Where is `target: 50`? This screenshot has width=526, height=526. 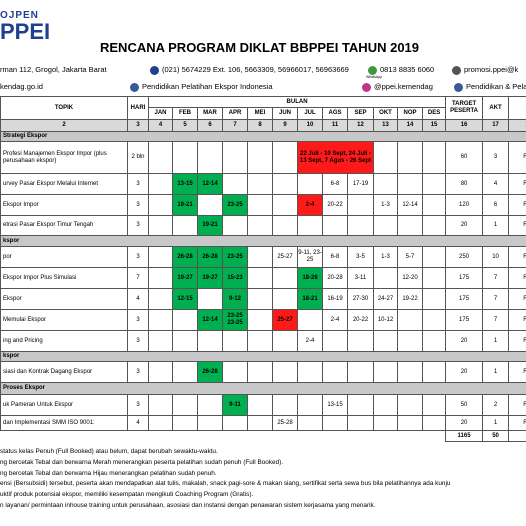 target: 50 is located at coordinates (464, 405).